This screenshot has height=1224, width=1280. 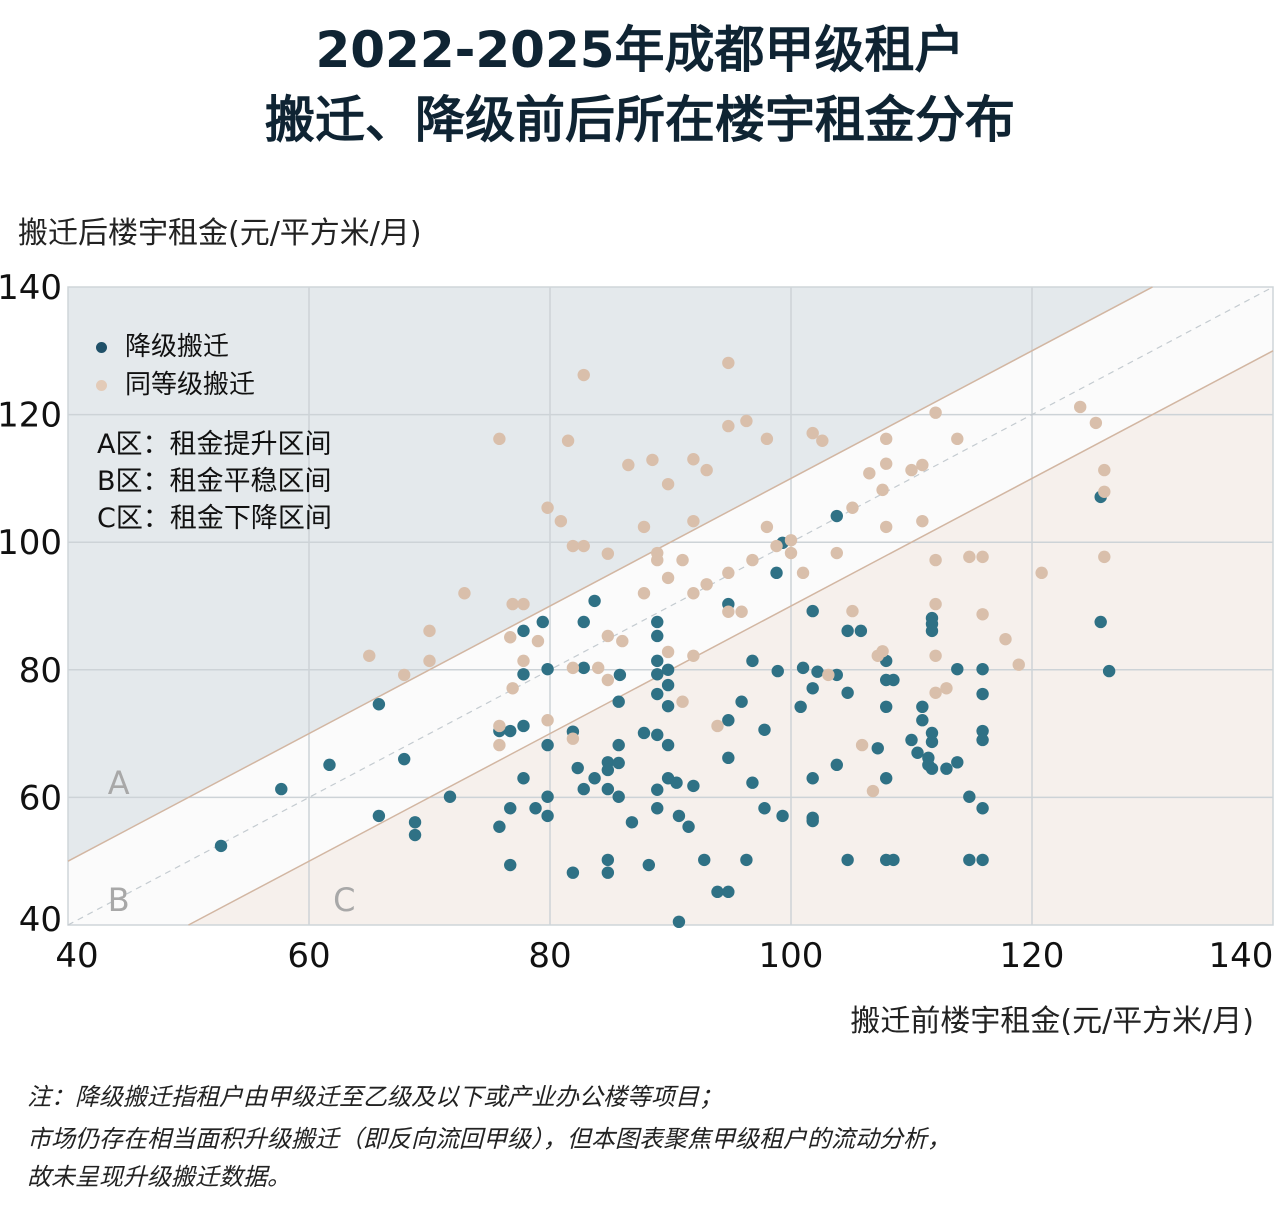 I want to click on chart-title-line2: 搬迁、降级前后所在楼宇租金分布, so click(x=640, y=120).